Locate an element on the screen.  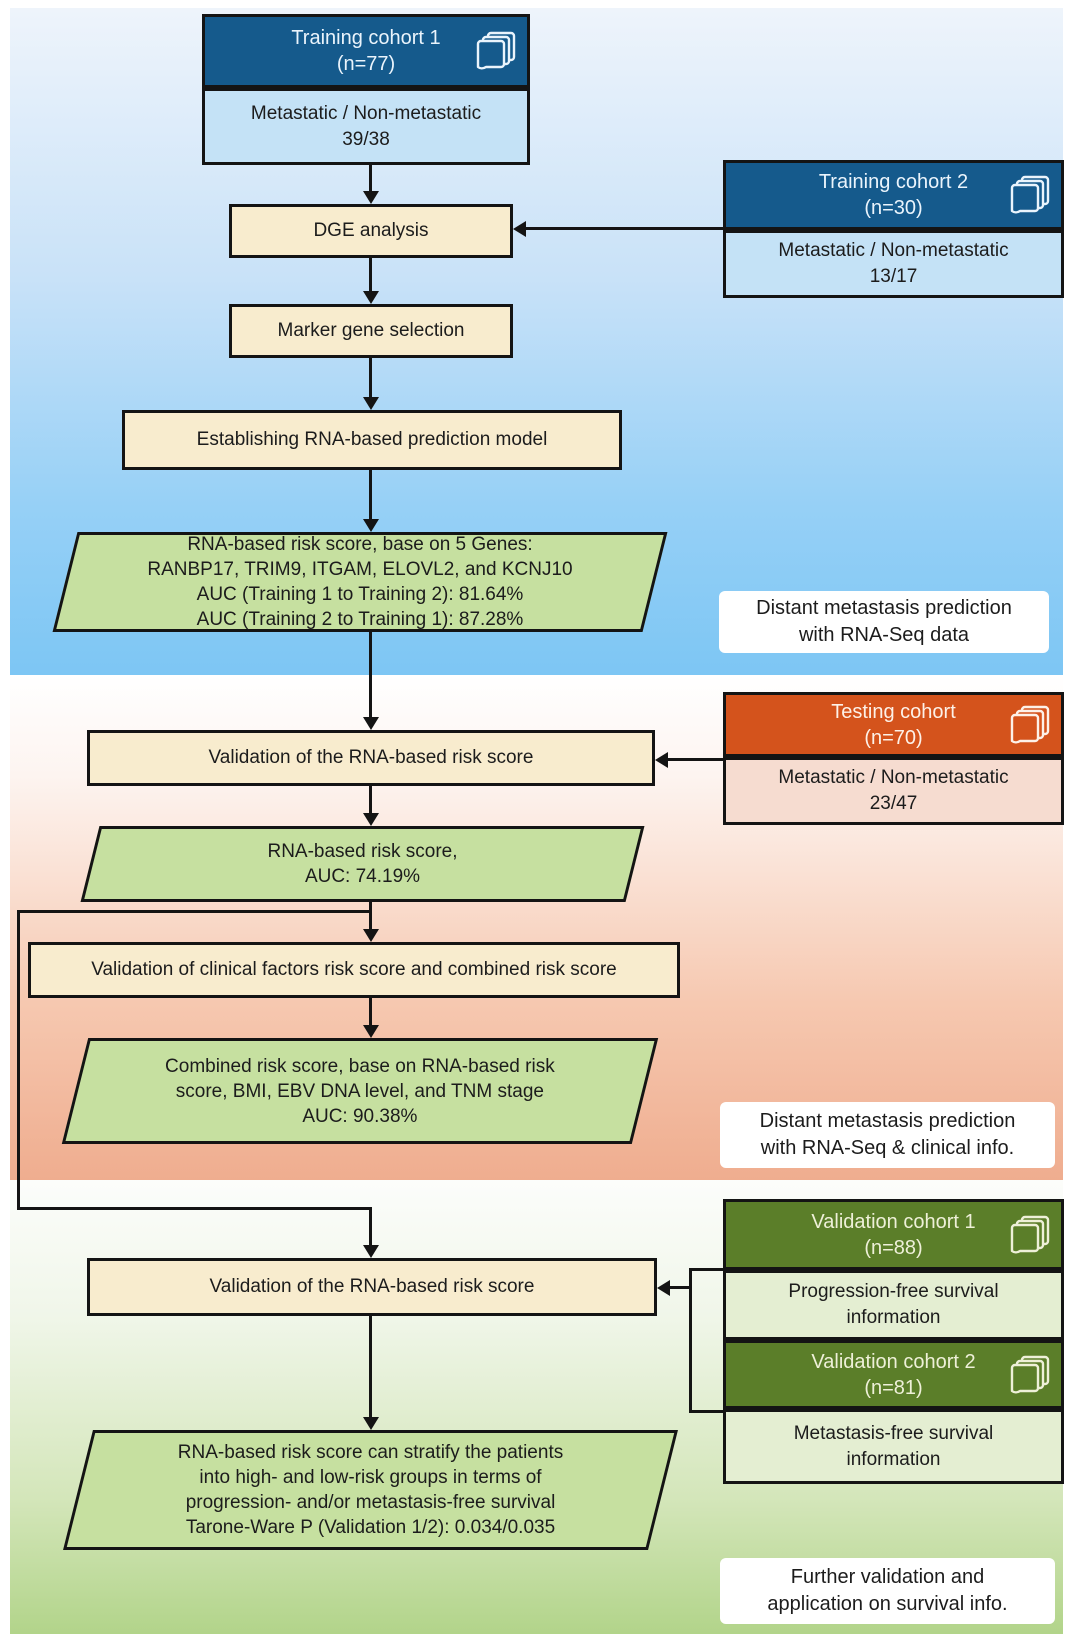
testing-cohort-stats: Metastatic / Non-metastatic 23/47 is located at coordinates (893, 791).